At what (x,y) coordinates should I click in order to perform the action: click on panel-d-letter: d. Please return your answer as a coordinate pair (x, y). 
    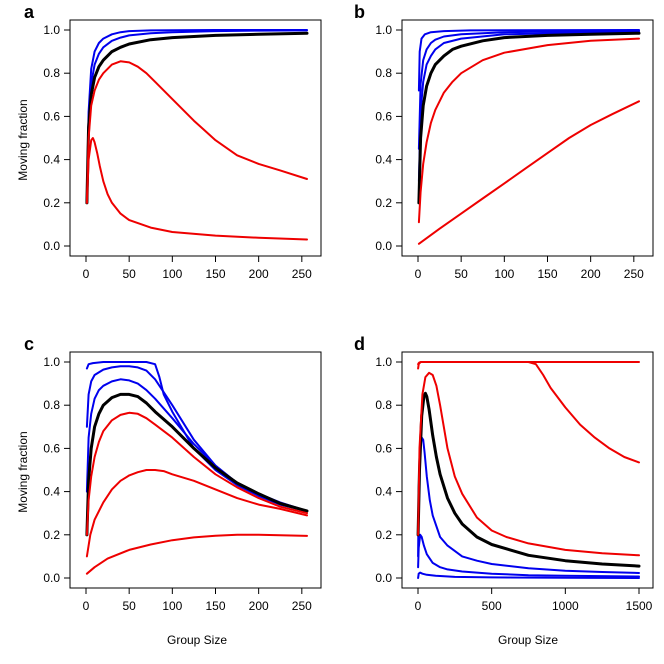
    Looking at the image, I should click on (359, 344).